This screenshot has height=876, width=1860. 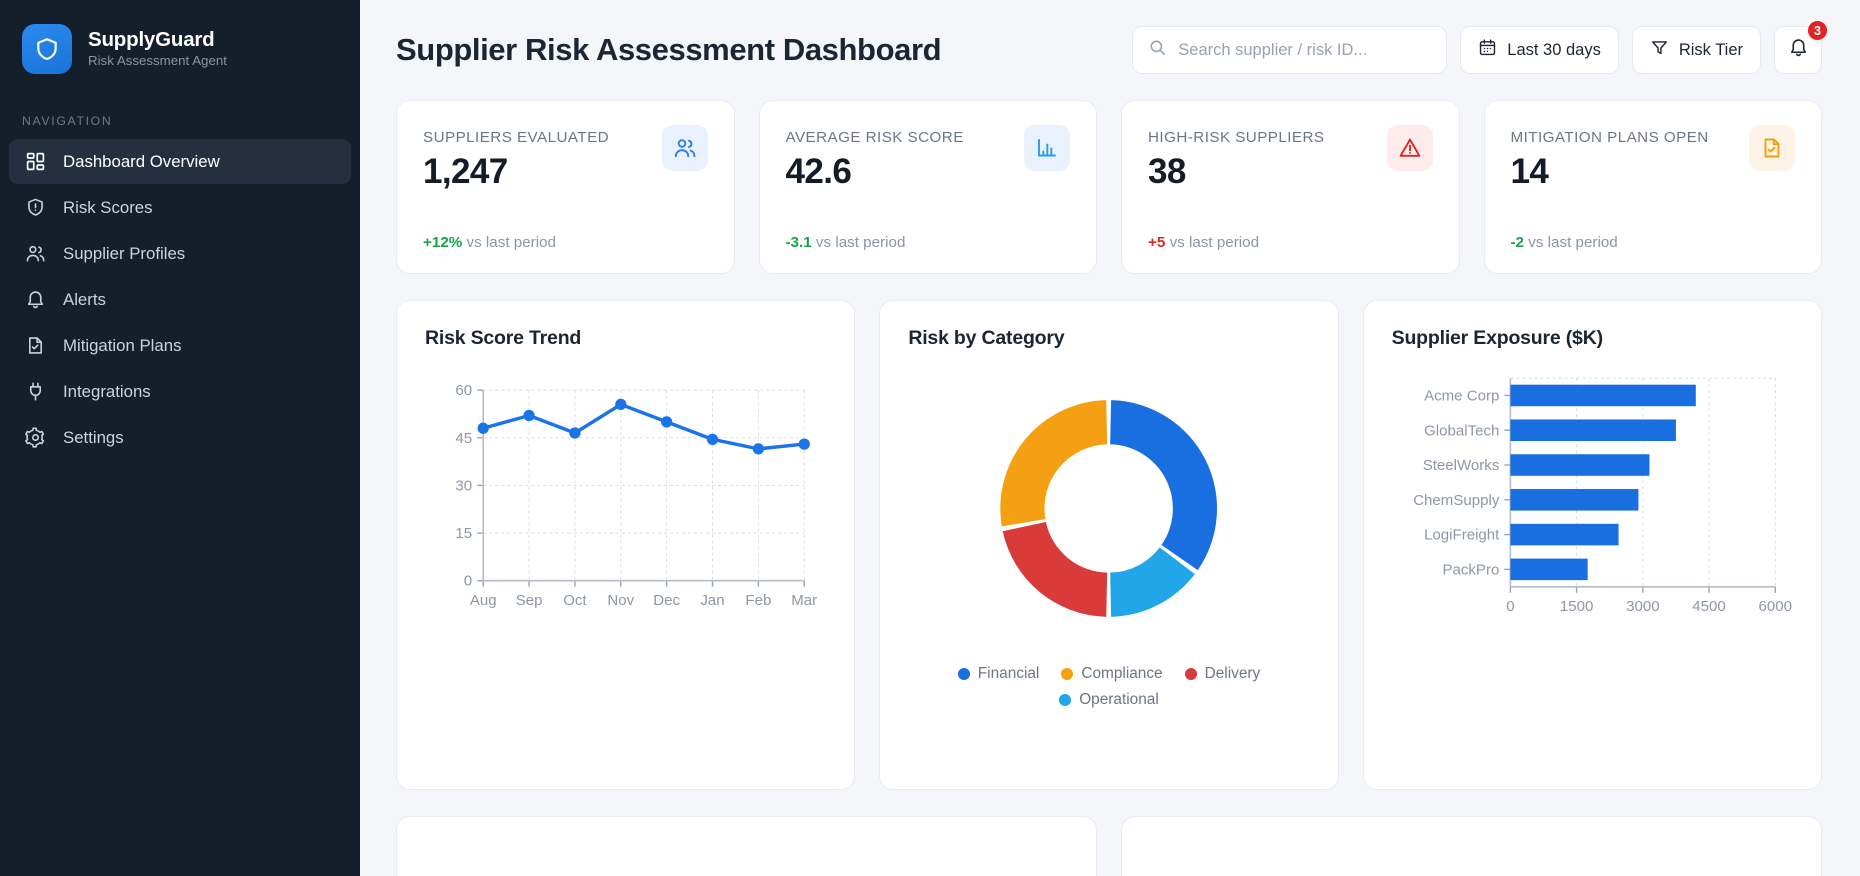 I want to click on sidebar-nav: Dashboard Overview Risk Scores, so click(x=180, y=299).